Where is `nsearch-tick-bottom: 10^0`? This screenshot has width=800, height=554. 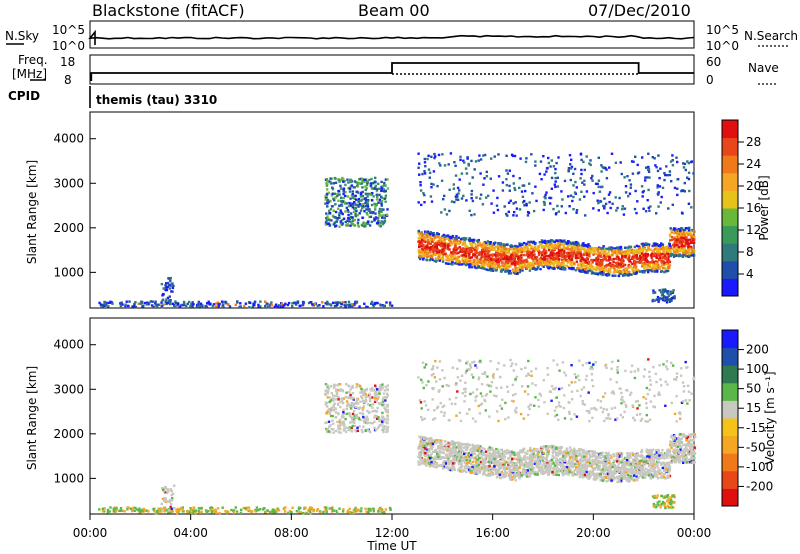
nsearch-tick-bottom: 10^0 is located at coordinates (722, 46).